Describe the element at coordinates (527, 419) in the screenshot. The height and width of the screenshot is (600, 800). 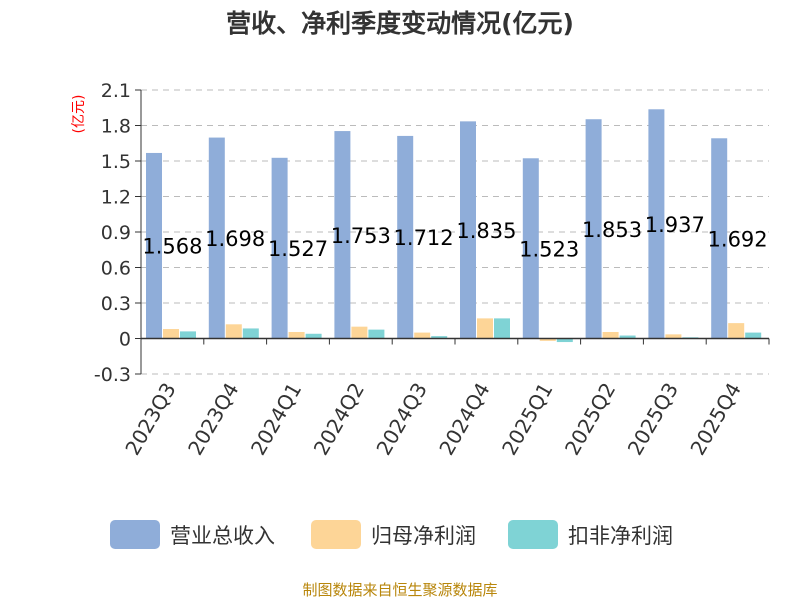
I see `x-tick-label: 2025Q1` at that location.